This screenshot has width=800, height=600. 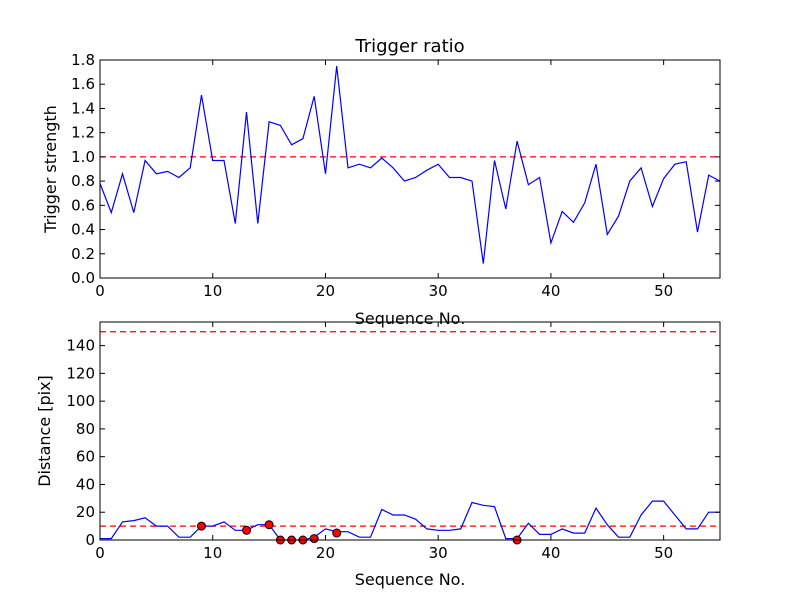 What do you see at coordinates (50, 169) in the screenshot?
I see `y-axis-label: Trigger strength` at bounding box center [50, 169].